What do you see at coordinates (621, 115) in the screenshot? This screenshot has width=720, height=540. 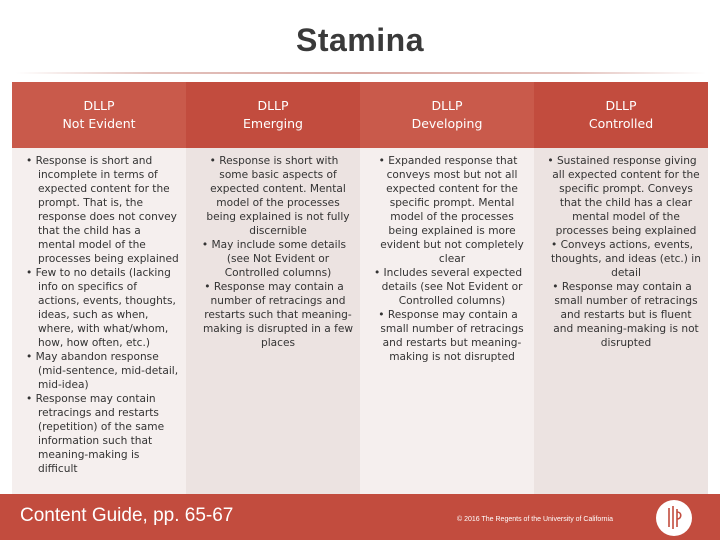 I see `column-header: DLLP Controlled` at bounding box center [621, 115].